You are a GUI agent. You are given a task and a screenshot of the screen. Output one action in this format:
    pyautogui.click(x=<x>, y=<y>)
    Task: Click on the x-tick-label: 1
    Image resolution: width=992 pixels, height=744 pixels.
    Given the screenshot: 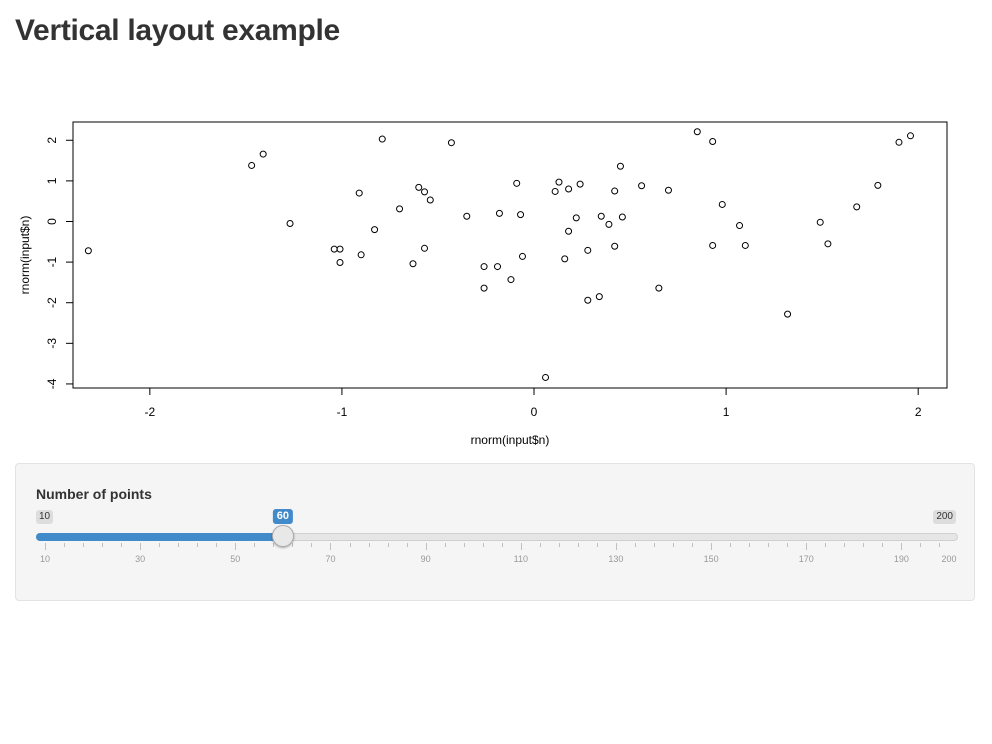 What is the action you would take?
    pyautogui.click(x=726, y=412)
    